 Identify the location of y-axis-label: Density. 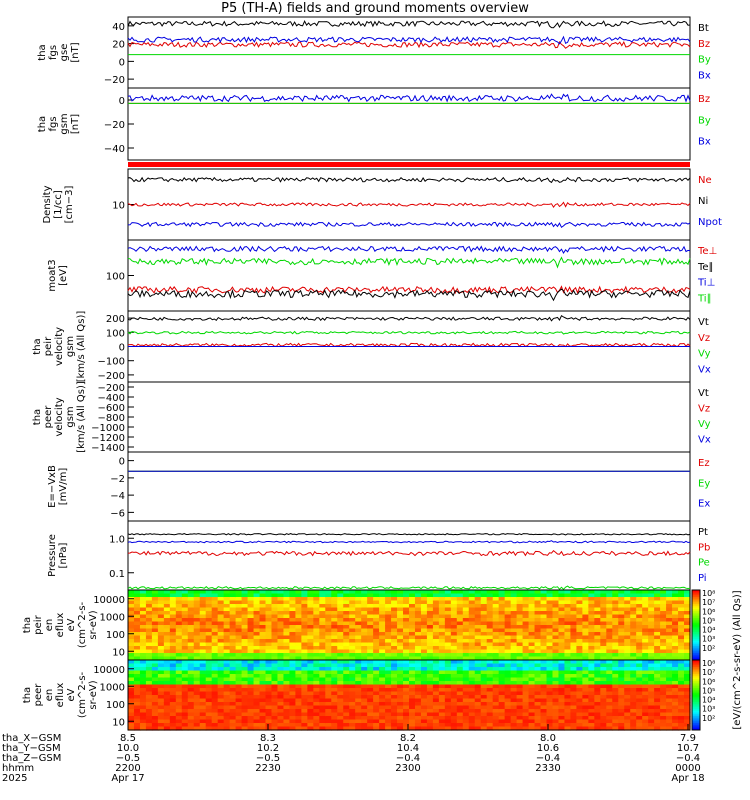
(47, 204).